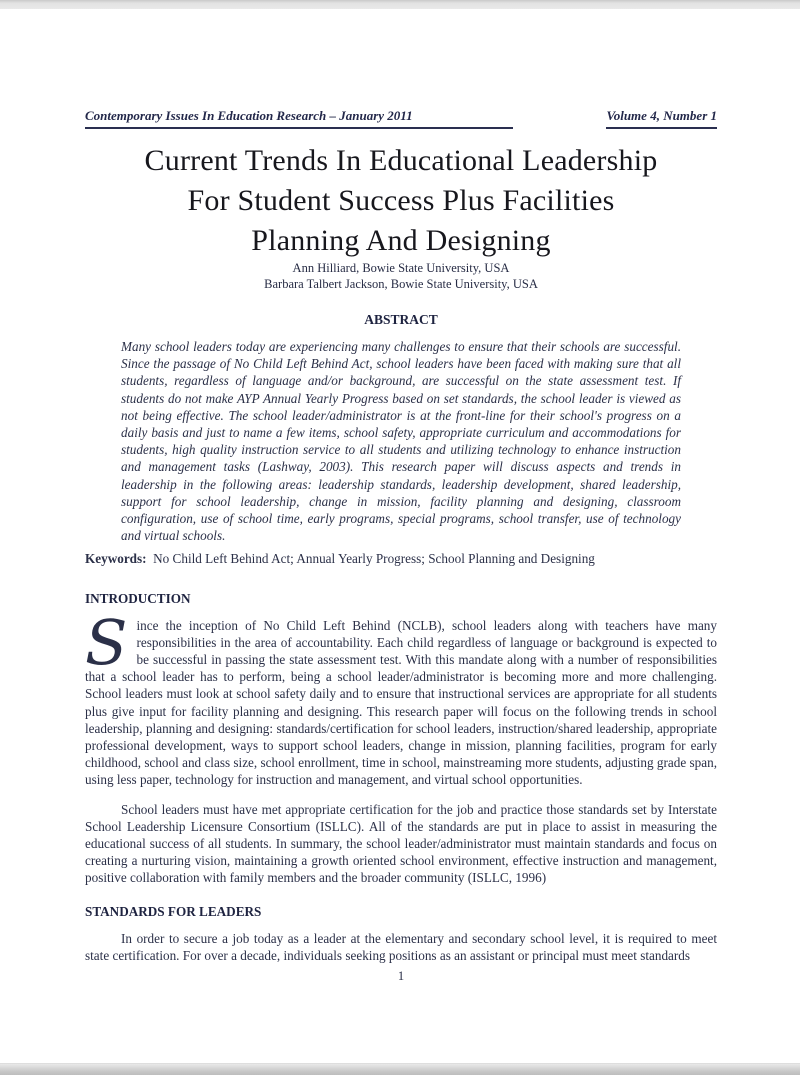 Image resolution: width=800 pixels, height=1075 pixels. I want to click on paper-title-line-2: For Student Success Plus Facilities, so click(401, 200).